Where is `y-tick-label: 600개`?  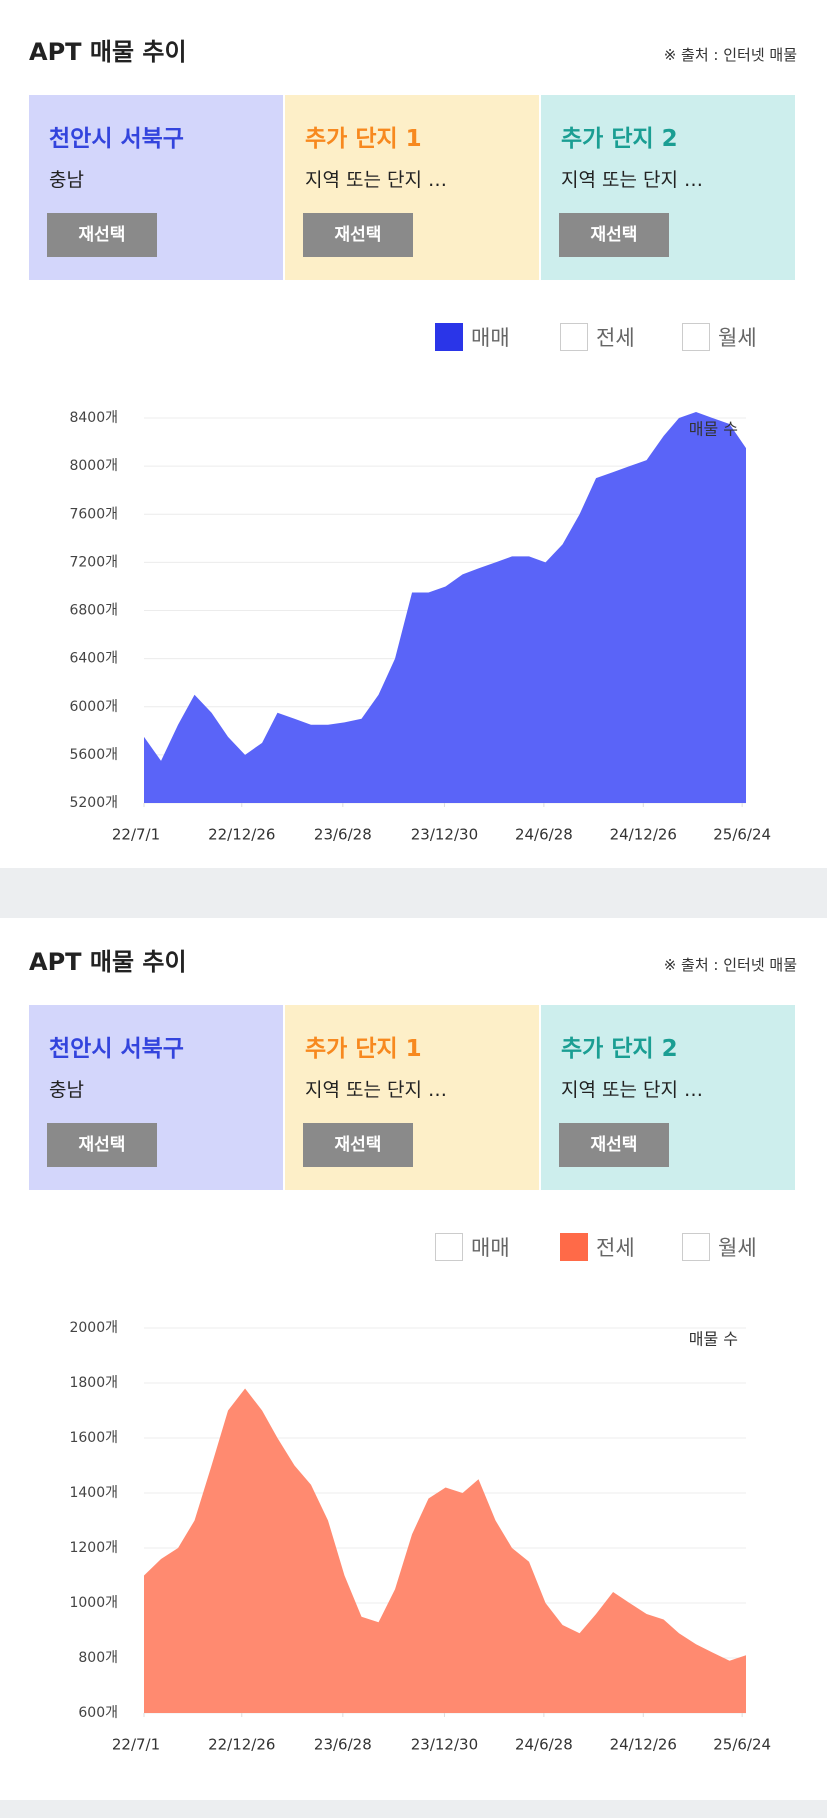
y-tick-label: 600개 is located at coordinates (98, 1713).